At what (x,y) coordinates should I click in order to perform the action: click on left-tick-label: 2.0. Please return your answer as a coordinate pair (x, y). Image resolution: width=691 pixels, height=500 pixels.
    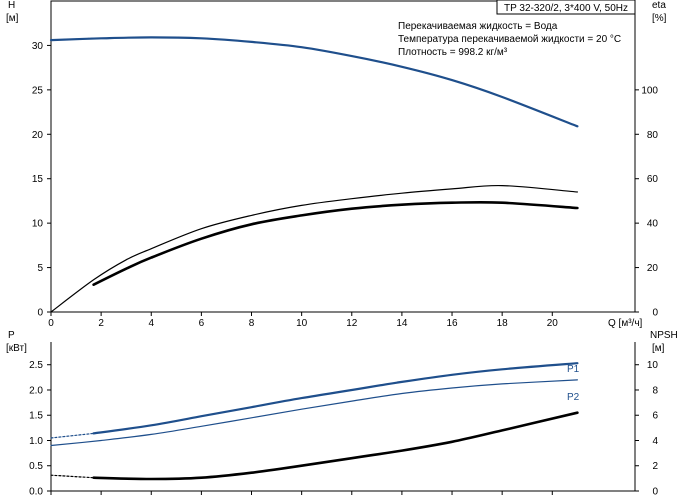
    Looking at the image, I should click on (36, 390).